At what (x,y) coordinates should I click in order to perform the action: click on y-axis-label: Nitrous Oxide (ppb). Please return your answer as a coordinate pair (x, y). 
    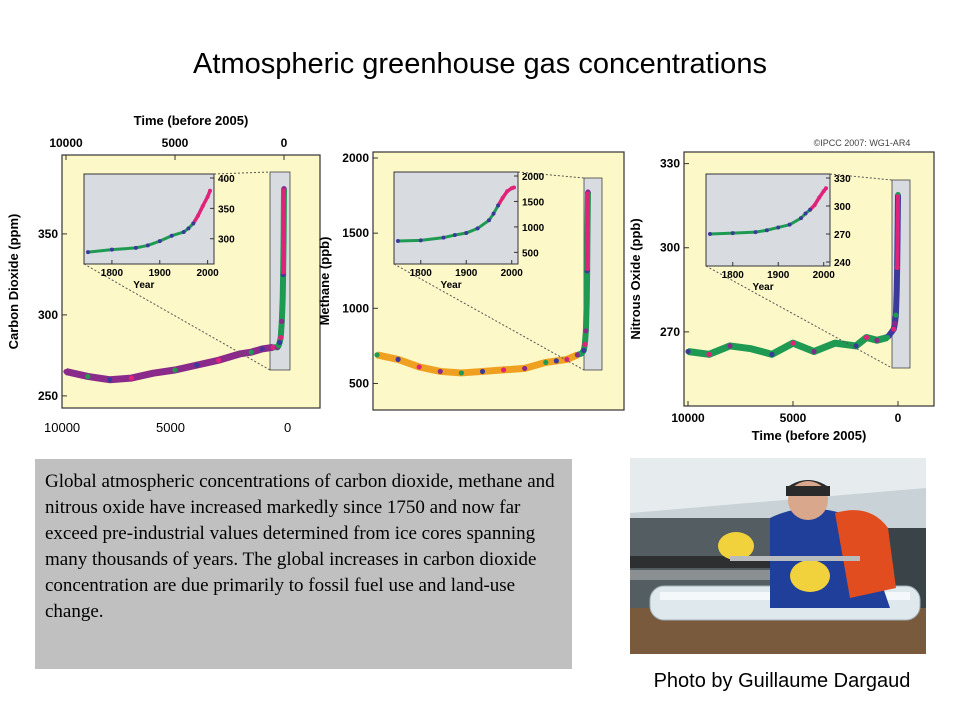
    Looking at the image, I should click on (635, 278).